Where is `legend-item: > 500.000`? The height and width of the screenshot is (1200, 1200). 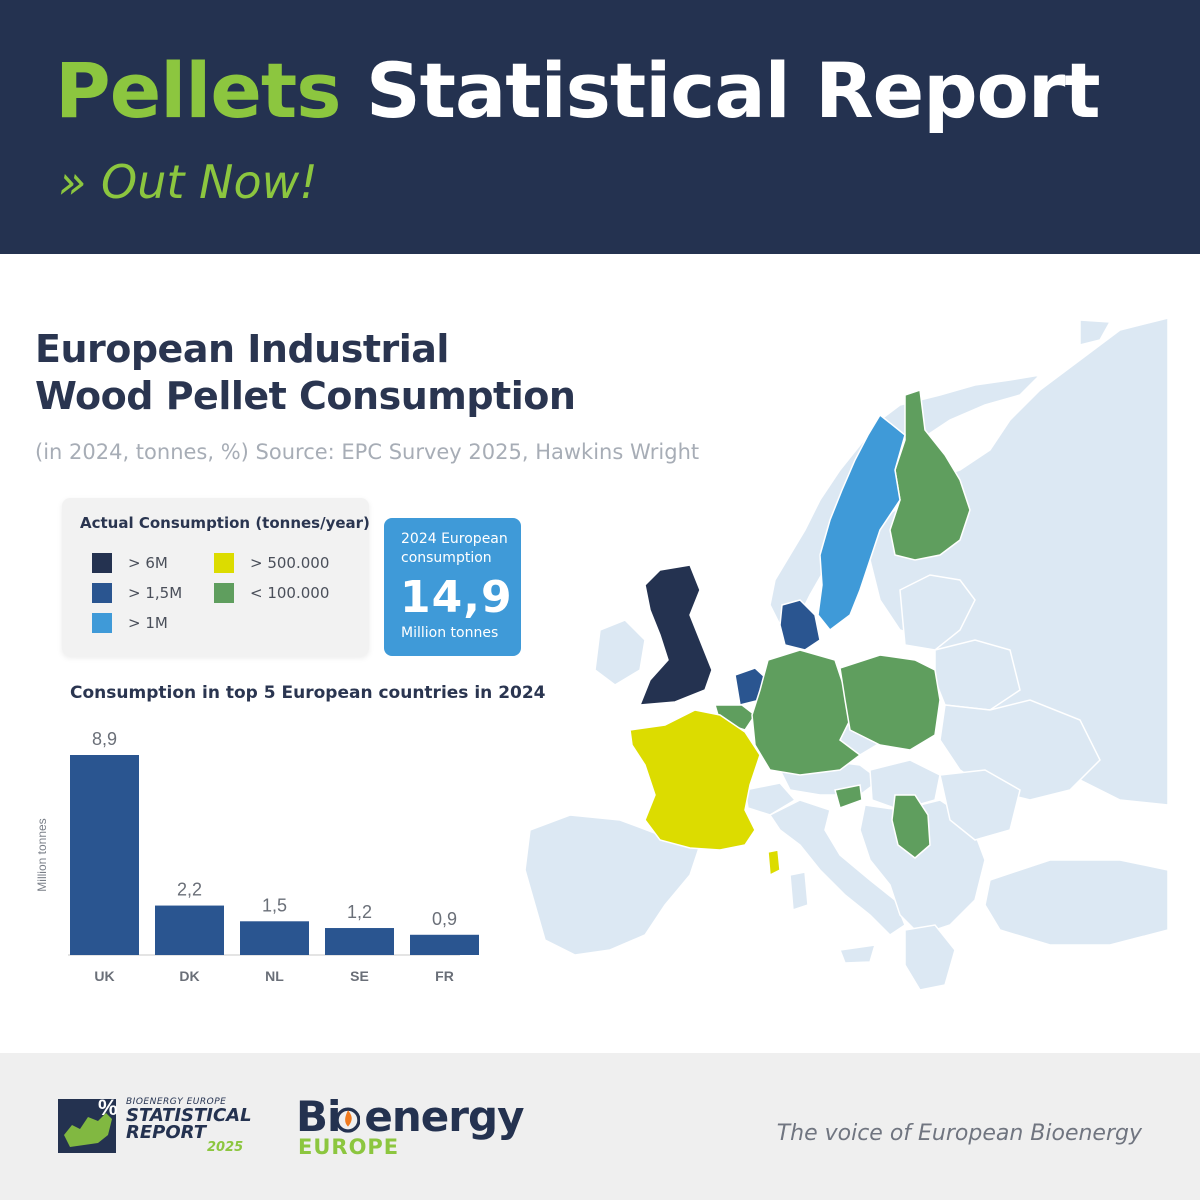 legend-item: > 500.000 is located at coordinates (271, 563).